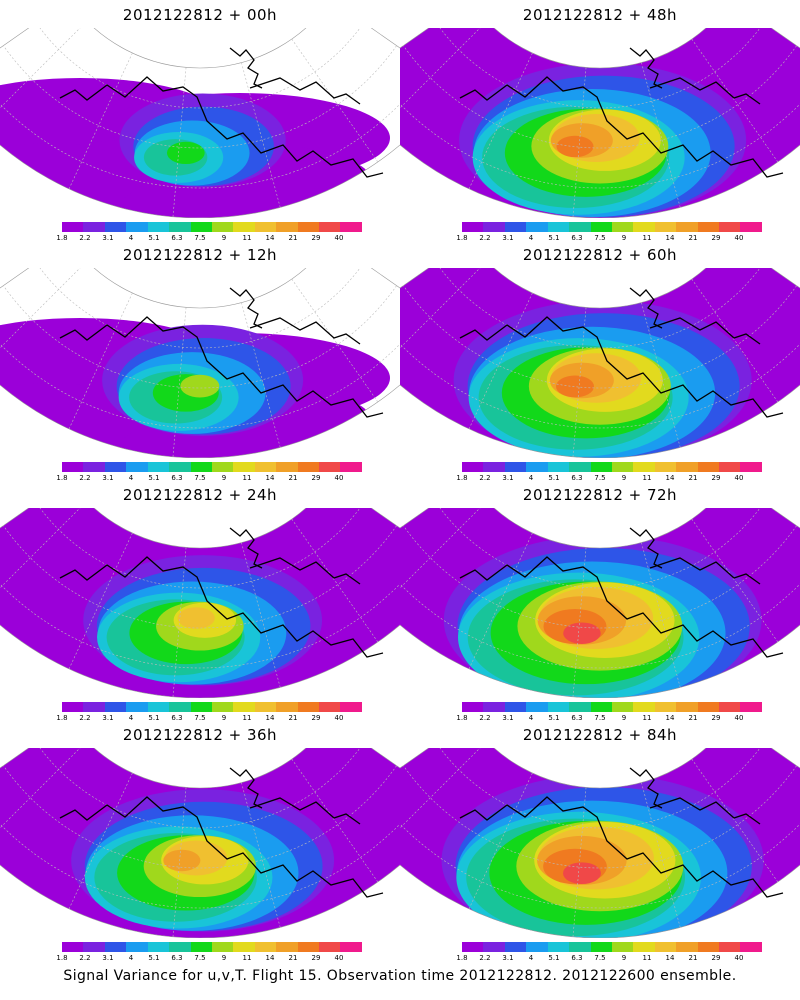 This screenshot has width=800, height=1000. Describe the element at coordinates (209, 719) in the screenshot. I see `colorbar-ticks: 1.8 2.2 3.1 4 5.1 6.3 7.5 9 11 14 21 29 40` at that location.